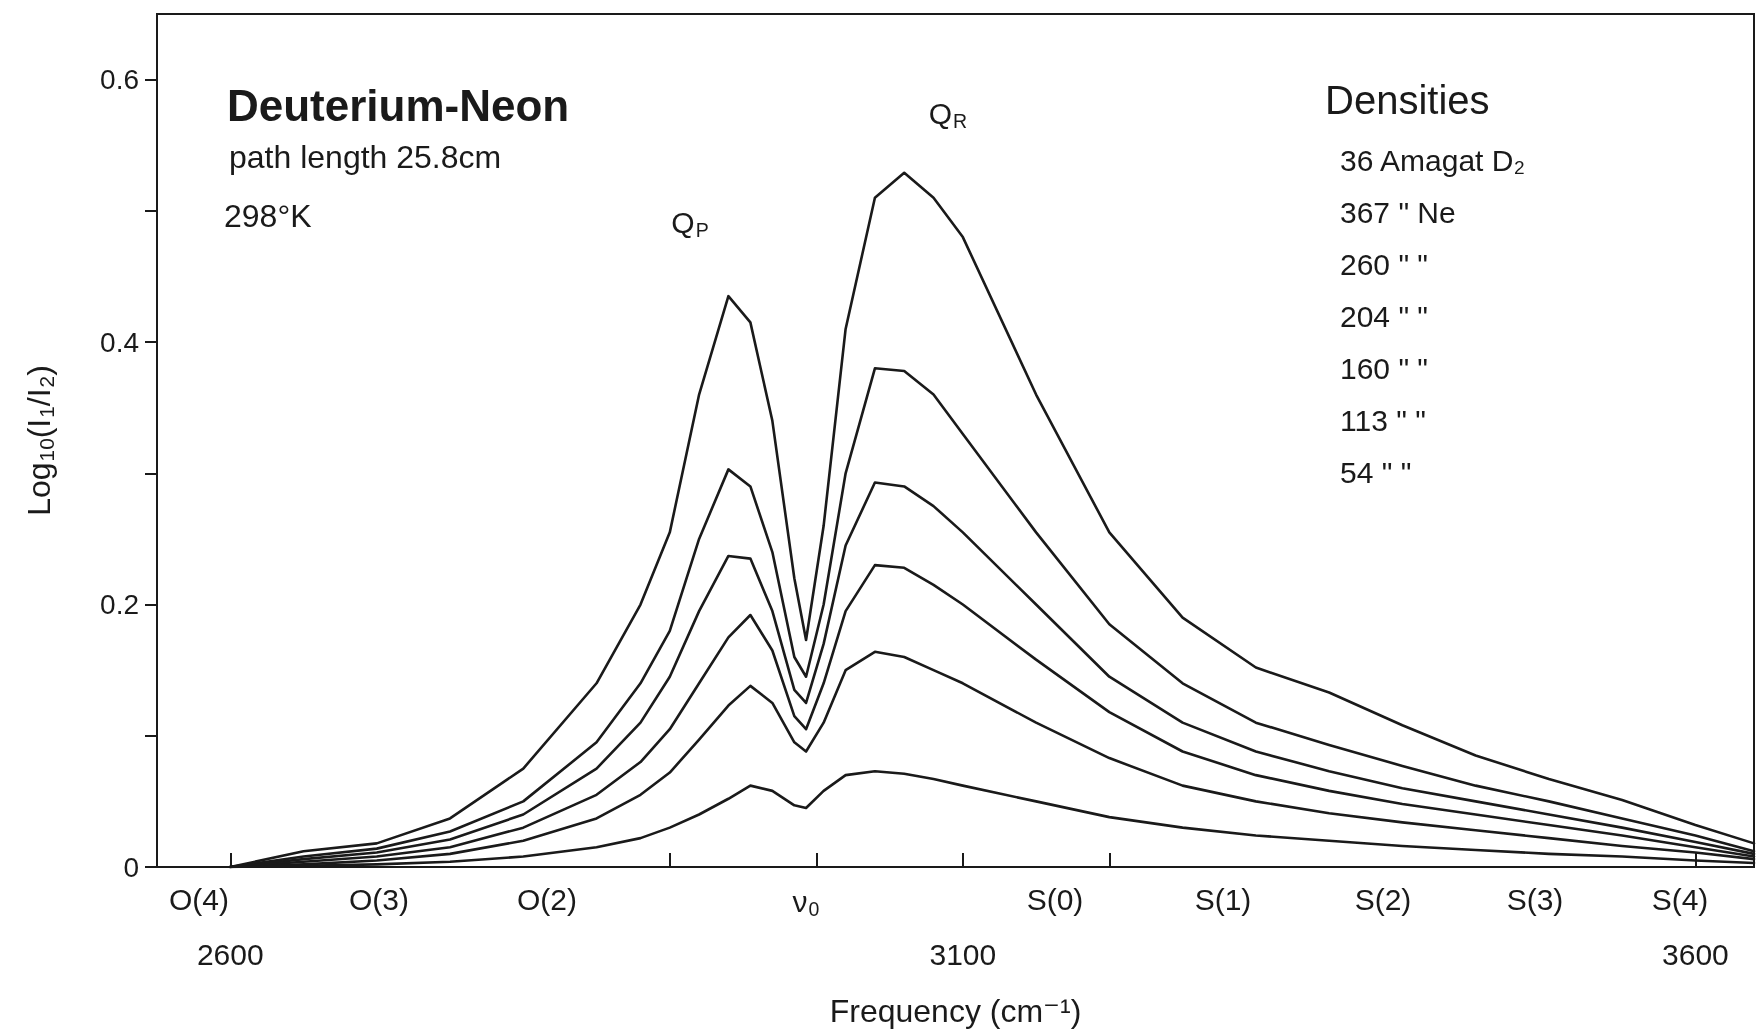 The height and width of the screenshot is (1032, 1760). What do you see at coordinates (1383, 899) in the screenshot?
I see `text: S(2)` at bounding box center [1383, 899].